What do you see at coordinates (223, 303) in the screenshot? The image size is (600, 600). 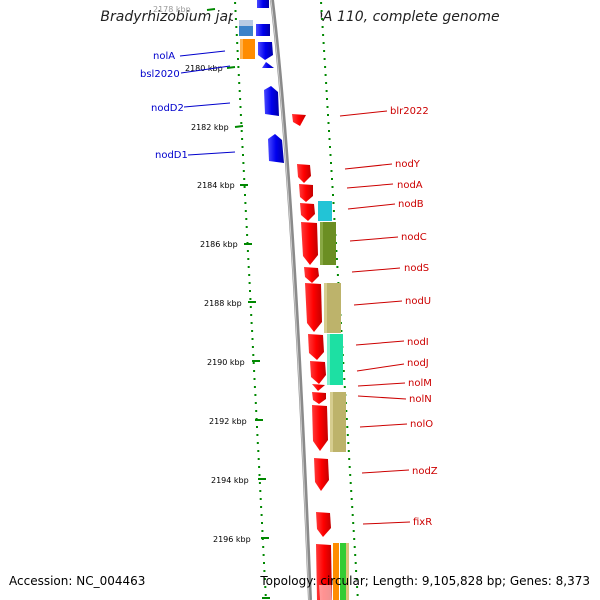 I see `ruler-tick-label: 2188 kbp` at bounding box center [223, 303].